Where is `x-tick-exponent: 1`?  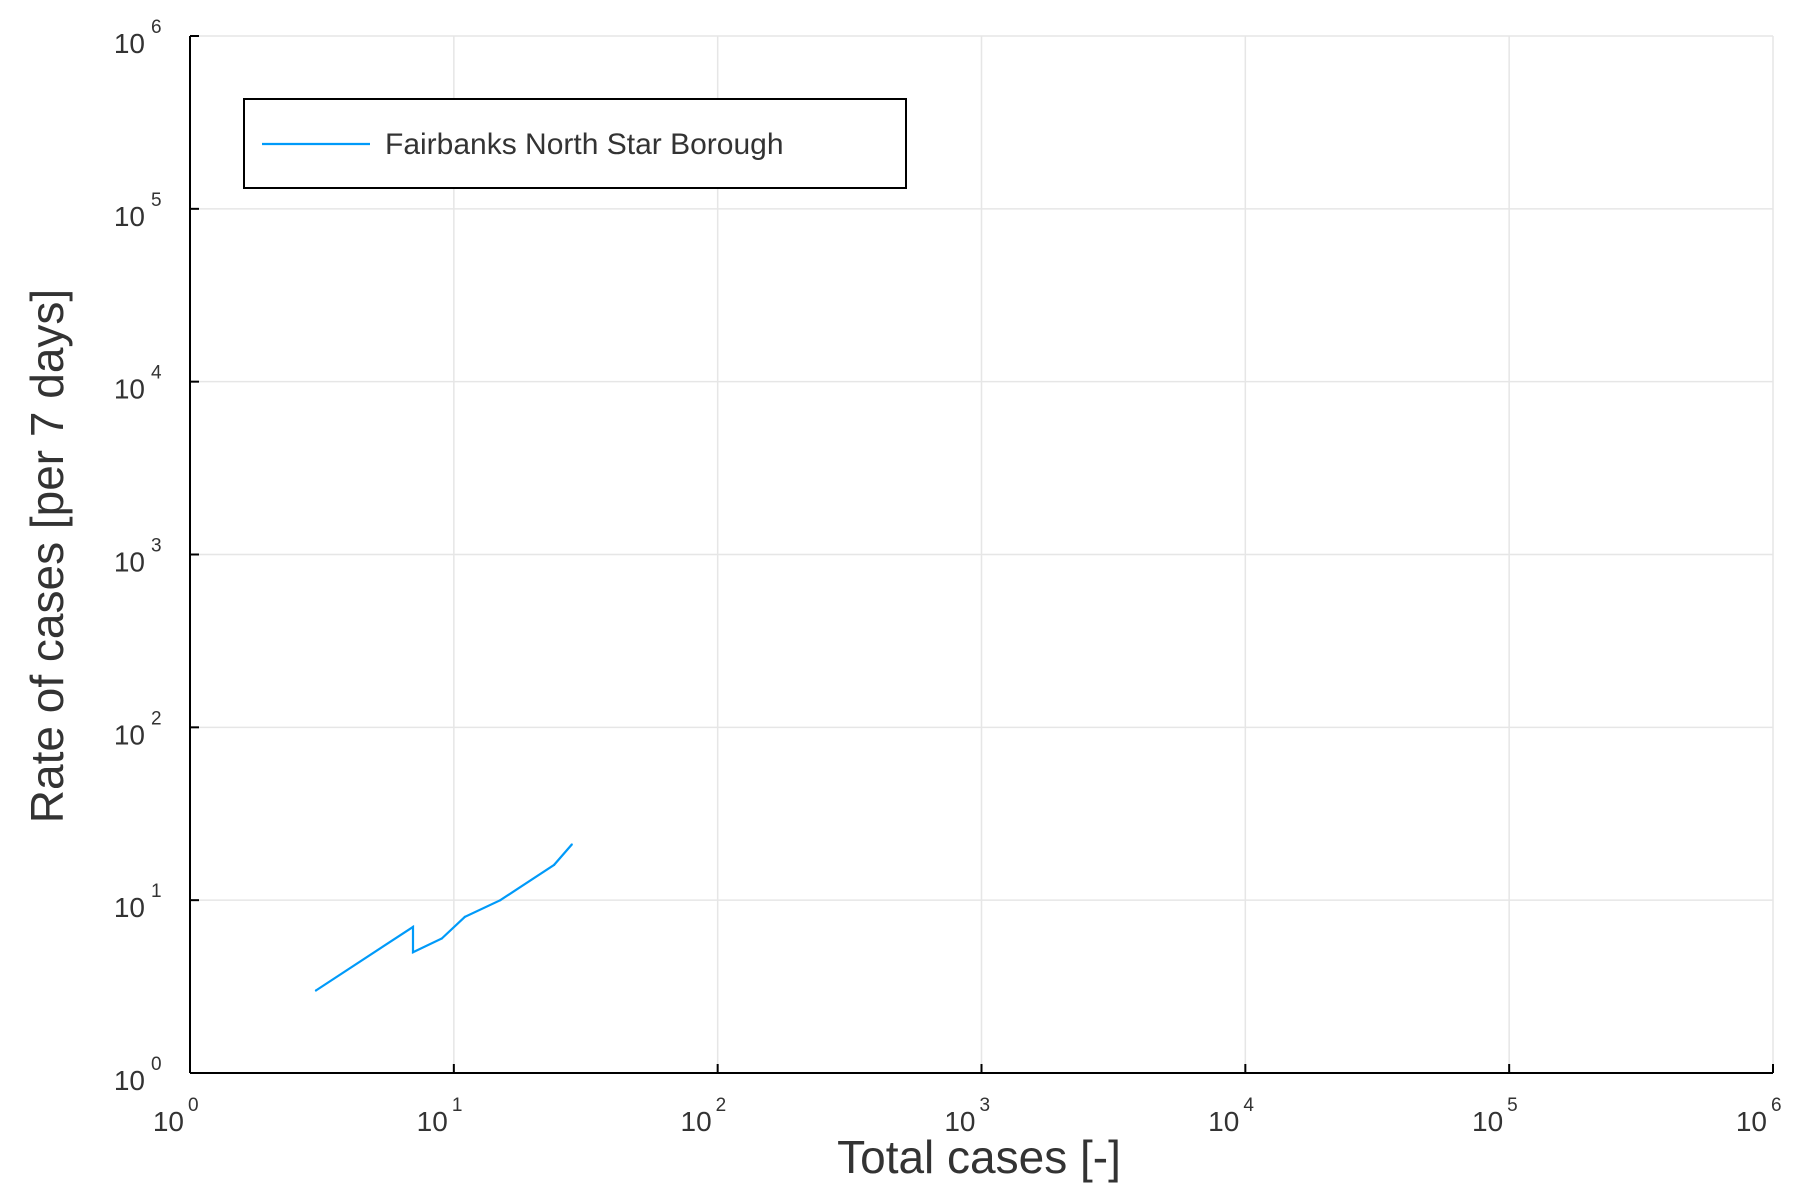
x-tick-exponent: 1 is located at coordinates (457, 1105).